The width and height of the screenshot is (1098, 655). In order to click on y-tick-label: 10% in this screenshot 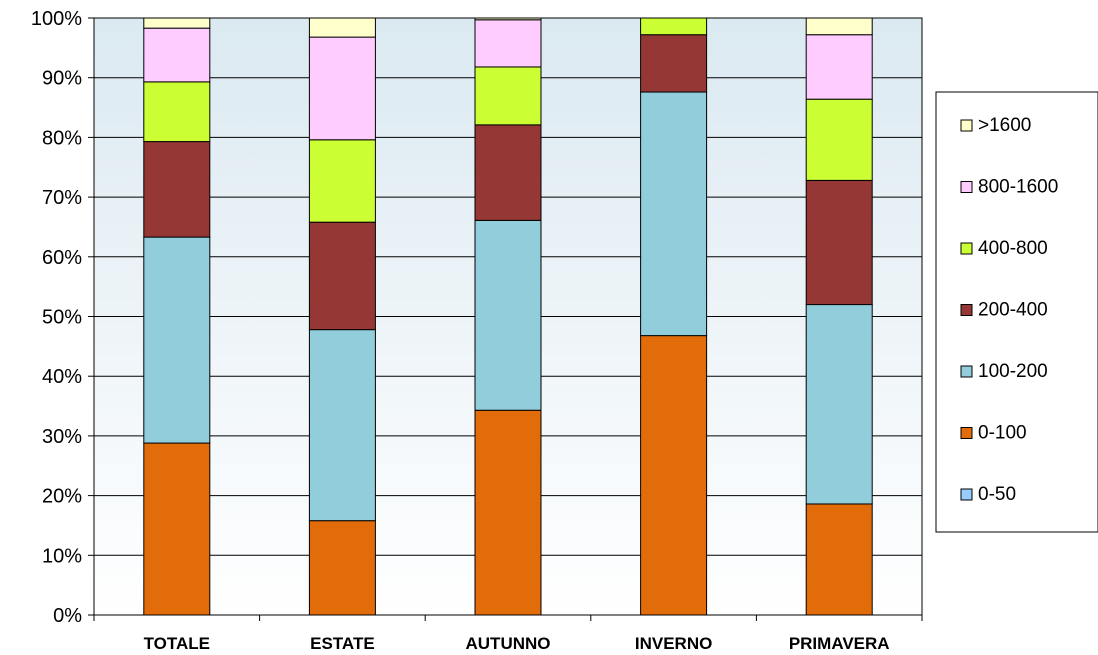, I will do `click(62, 556)`.